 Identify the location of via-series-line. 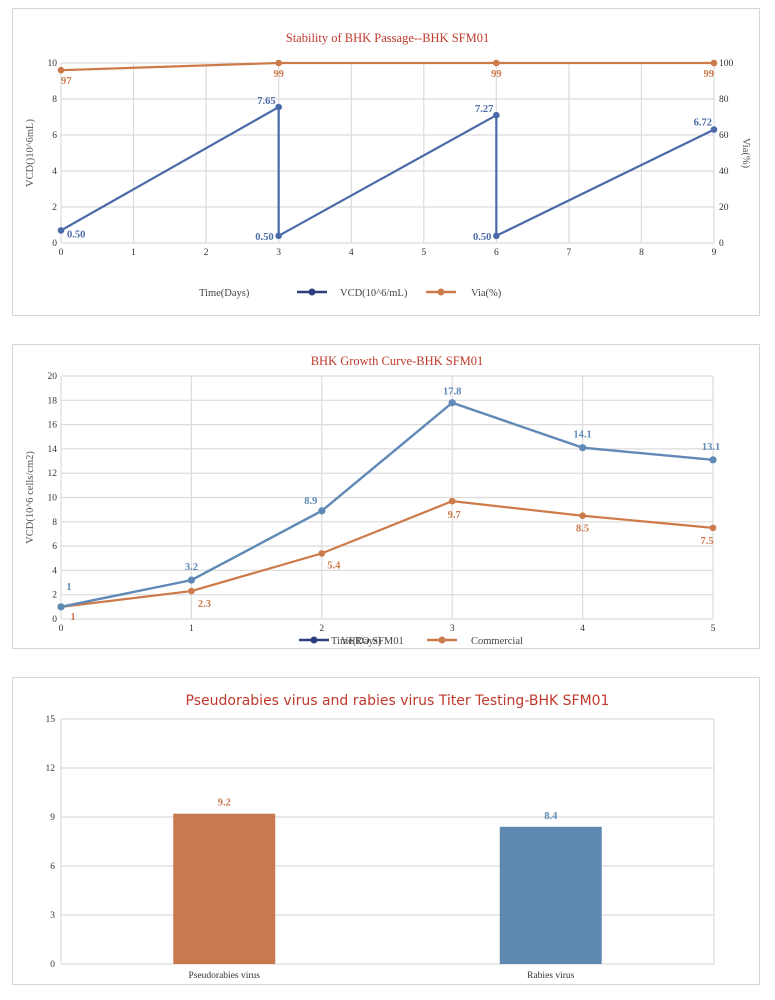
(387, 66).